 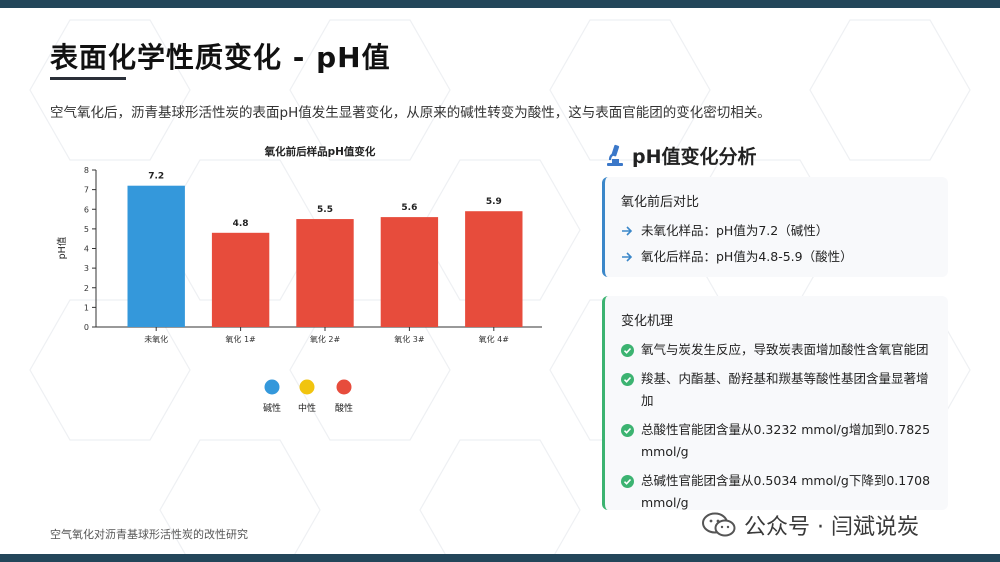 I want to click on x-tick-label: 未氧化, so click(x=156, y=339).